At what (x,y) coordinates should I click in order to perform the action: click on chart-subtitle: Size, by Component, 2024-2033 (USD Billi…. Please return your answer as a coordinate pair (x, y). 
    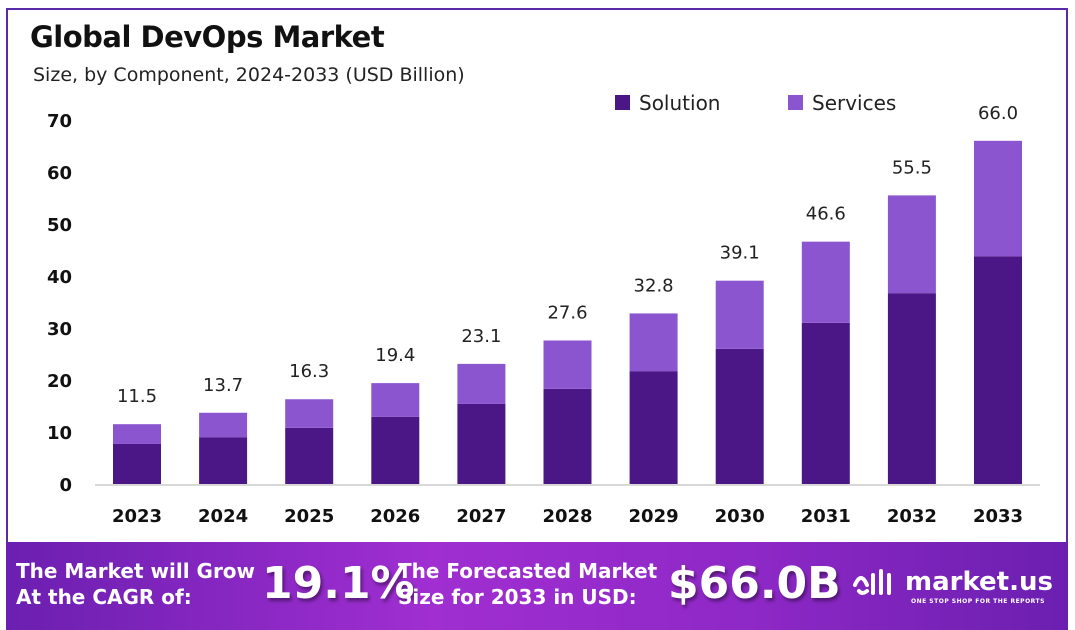
    Looking at the image, I should click on (249, 75).